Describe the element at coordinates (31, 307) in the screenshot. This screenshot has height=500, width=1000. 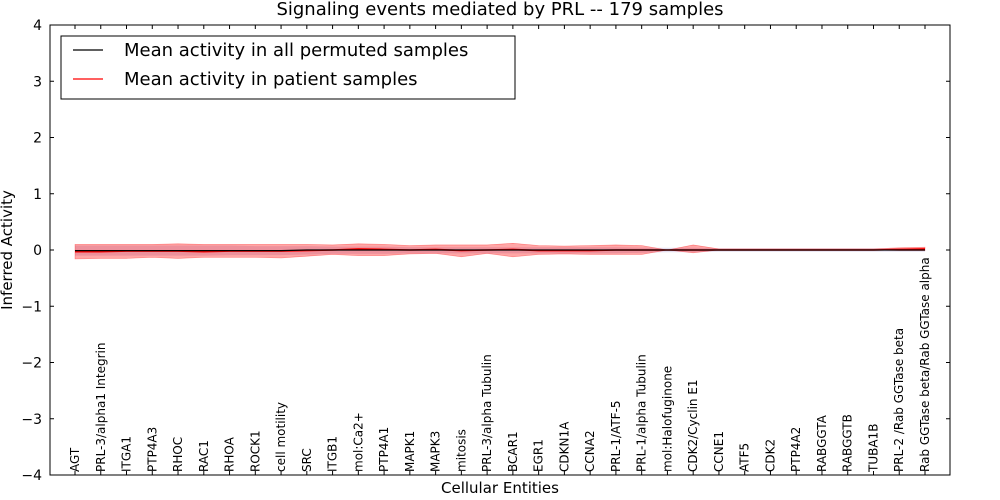
I see `y-tick-label: −1` at that location.